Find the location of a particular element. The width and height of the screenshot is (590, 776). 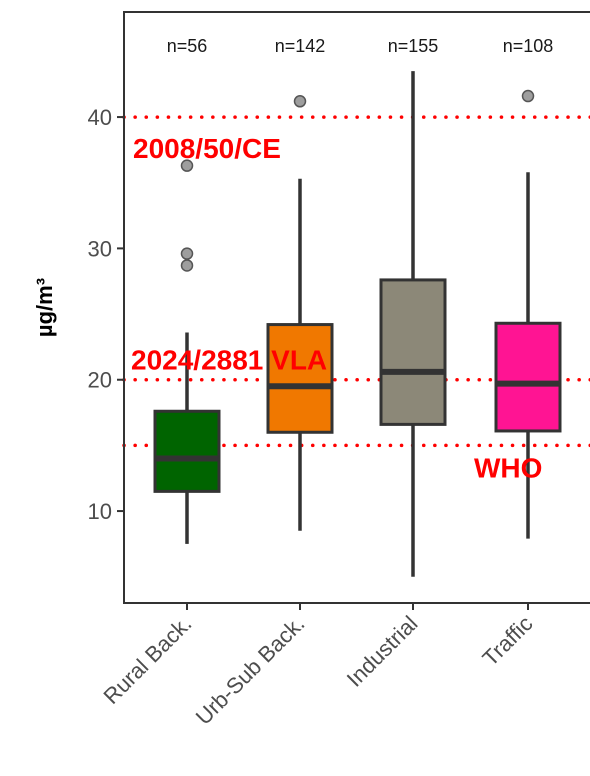

x-tick-label: Industrial is located at coordinates (382, 651).